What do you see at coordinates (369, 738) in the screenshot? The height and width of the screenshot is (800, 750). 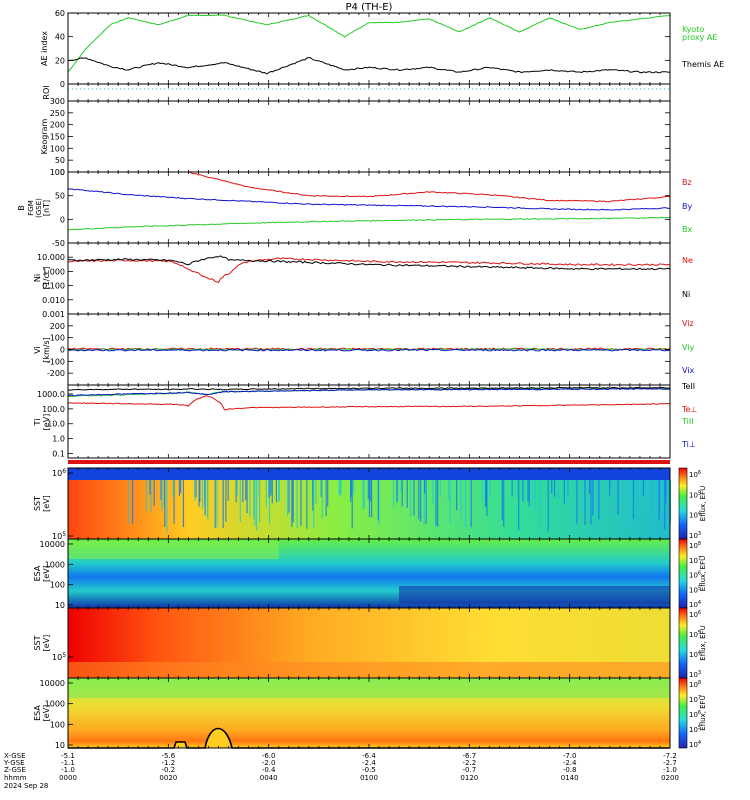 I see `esa-i-overlay-curve` at bounding box center [369, 738].